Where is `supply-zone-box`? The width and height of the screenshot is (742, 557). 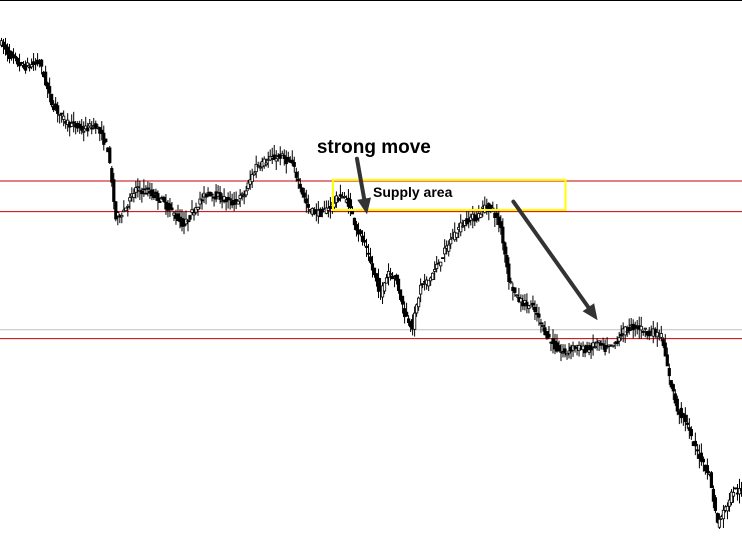
supply-zone-box is located at coordinates (449, 194).